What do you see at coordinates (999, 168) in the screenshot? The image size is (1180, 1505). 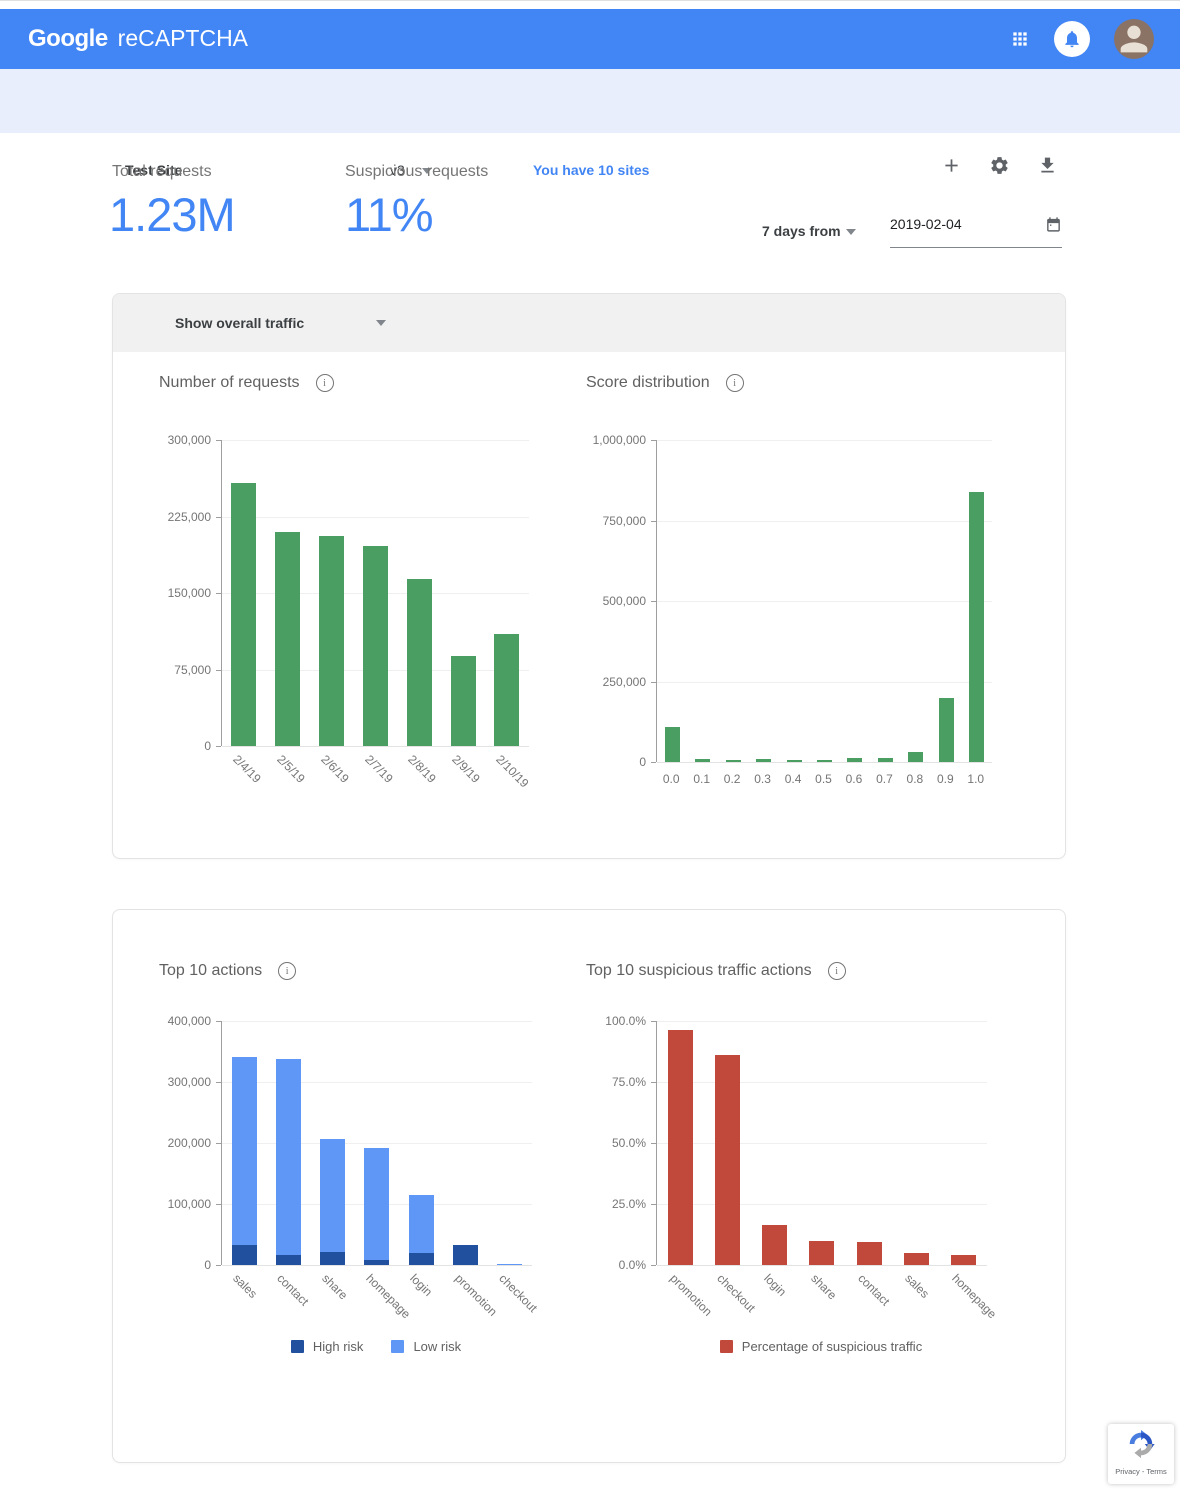 I see `settings-gear-icon` at bounding box center [999, 168].